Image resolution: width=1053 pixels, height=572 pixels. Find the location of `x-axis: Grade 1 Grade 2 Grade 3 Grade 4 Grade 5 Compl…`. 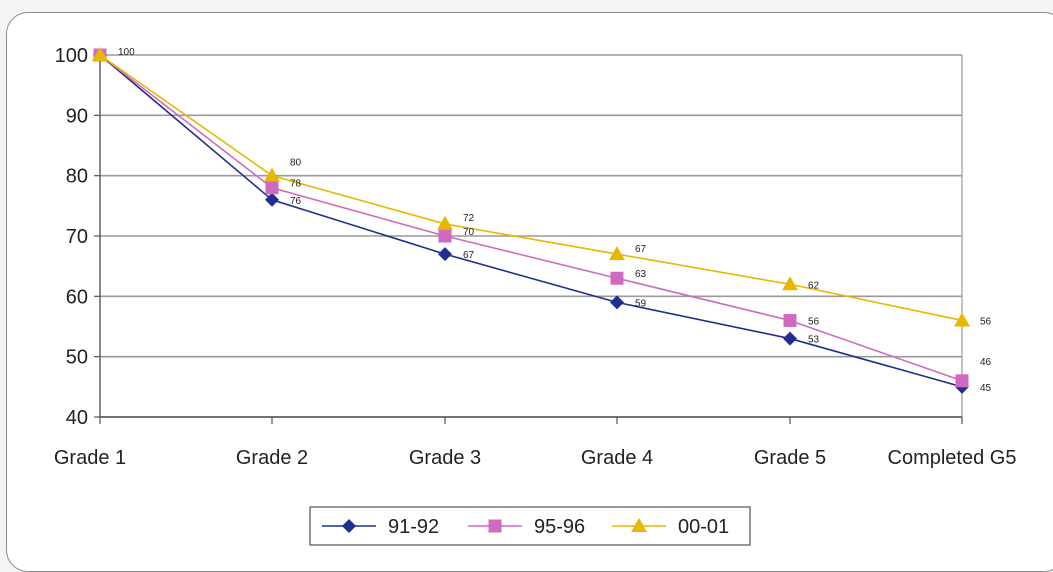

x-axis: Grade 1 Grade 2 Grade 3 Grade 4 Grade 5 Compl… is located at coordinates (535, 442).